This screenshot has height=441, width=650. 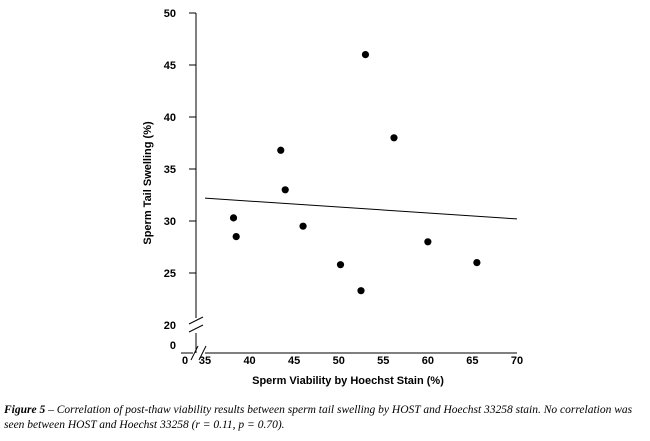 What do you see at coordinates (170, 170) in the screenshot?
I see `y-tick-label: 35` at bounding box center [170, 170].